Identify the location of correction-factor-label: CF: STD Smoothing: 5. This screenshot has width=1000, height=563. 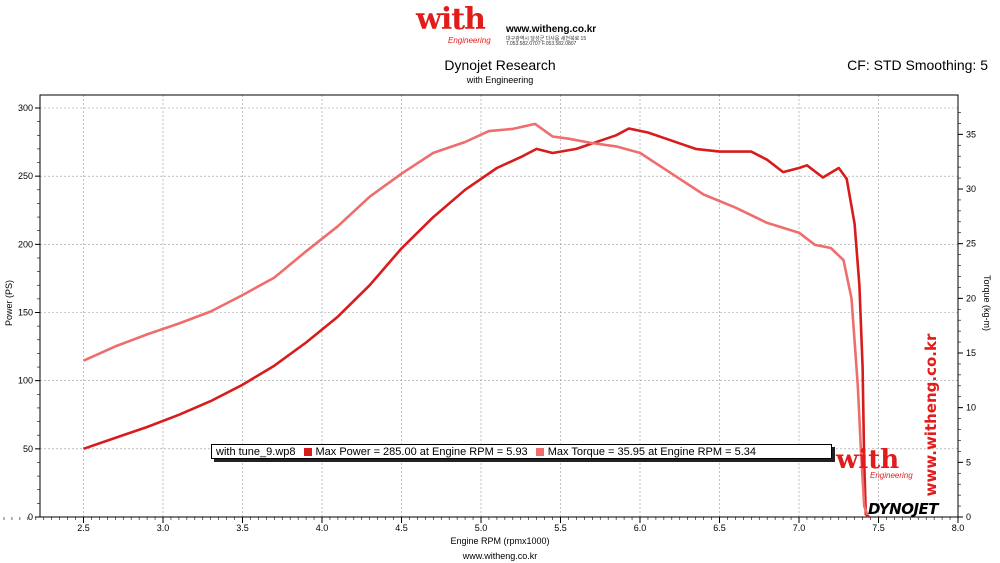
(917, 65).